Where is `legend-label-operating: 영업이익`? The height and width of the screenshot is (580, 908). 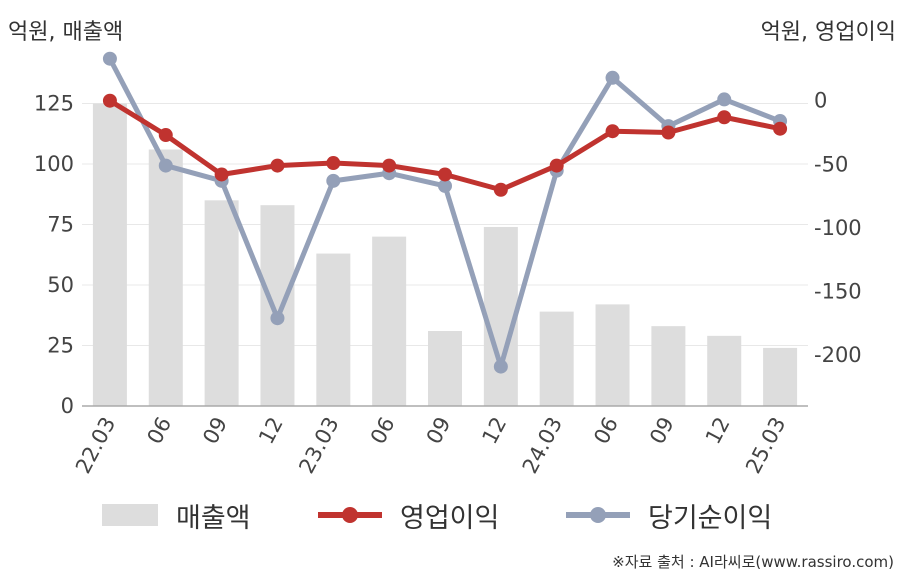
legend-label-operating: 영업이익 is located at coordinates (450, 518).